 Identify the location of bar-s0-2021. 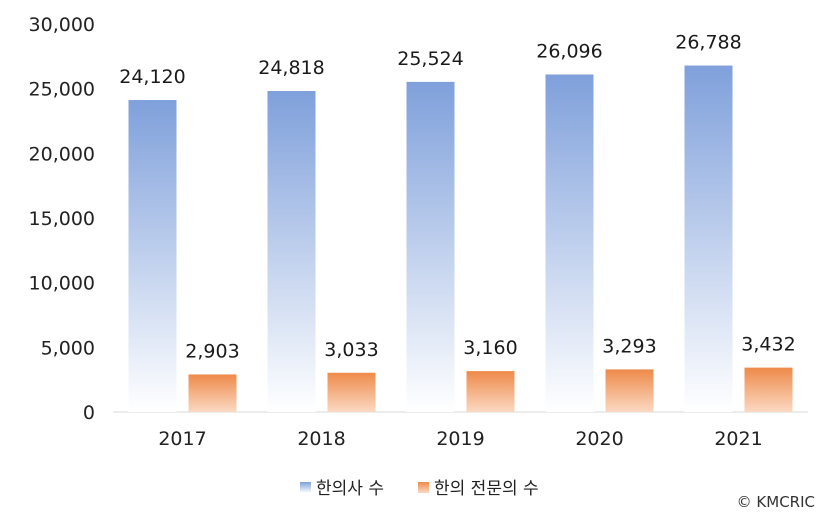
(708, 238).